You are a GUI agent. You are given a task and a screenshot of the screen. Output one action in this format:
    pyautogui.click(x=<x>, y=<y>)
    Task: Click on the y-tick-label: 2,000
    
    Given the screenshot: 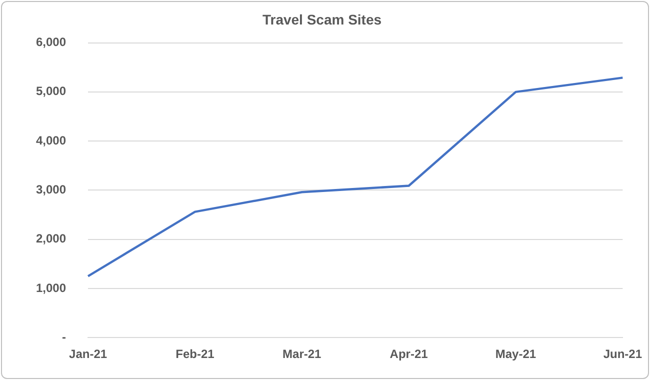 What is the action you would take?
    pyautogui.click(x=51, y=239)
    